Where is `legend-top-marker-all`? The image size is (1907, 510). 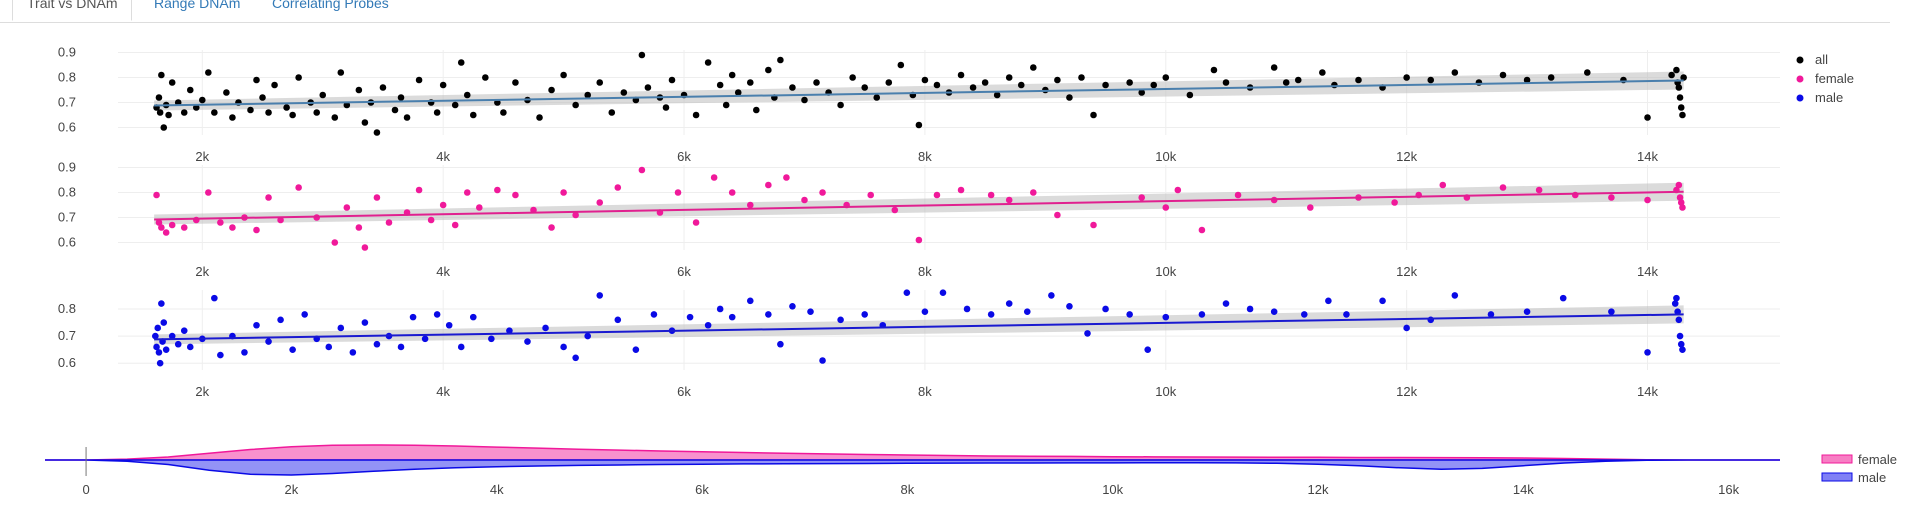
legend-top-marker-all is located at coordinates (1800, 60).